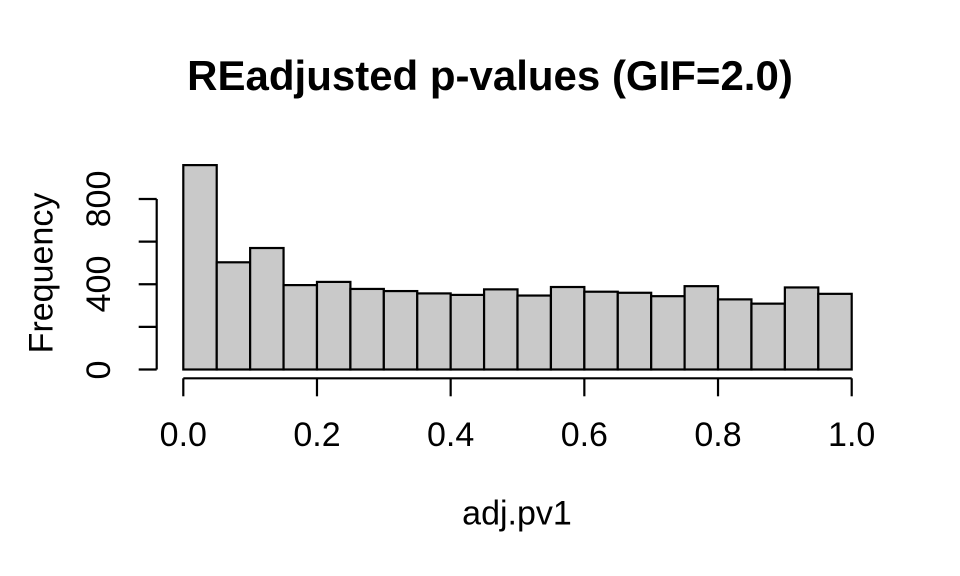  What do you see at coordinates (451, 435) in the screenshot?
I see `x-tick-label: 0.4` at bounding box center [451, 435].